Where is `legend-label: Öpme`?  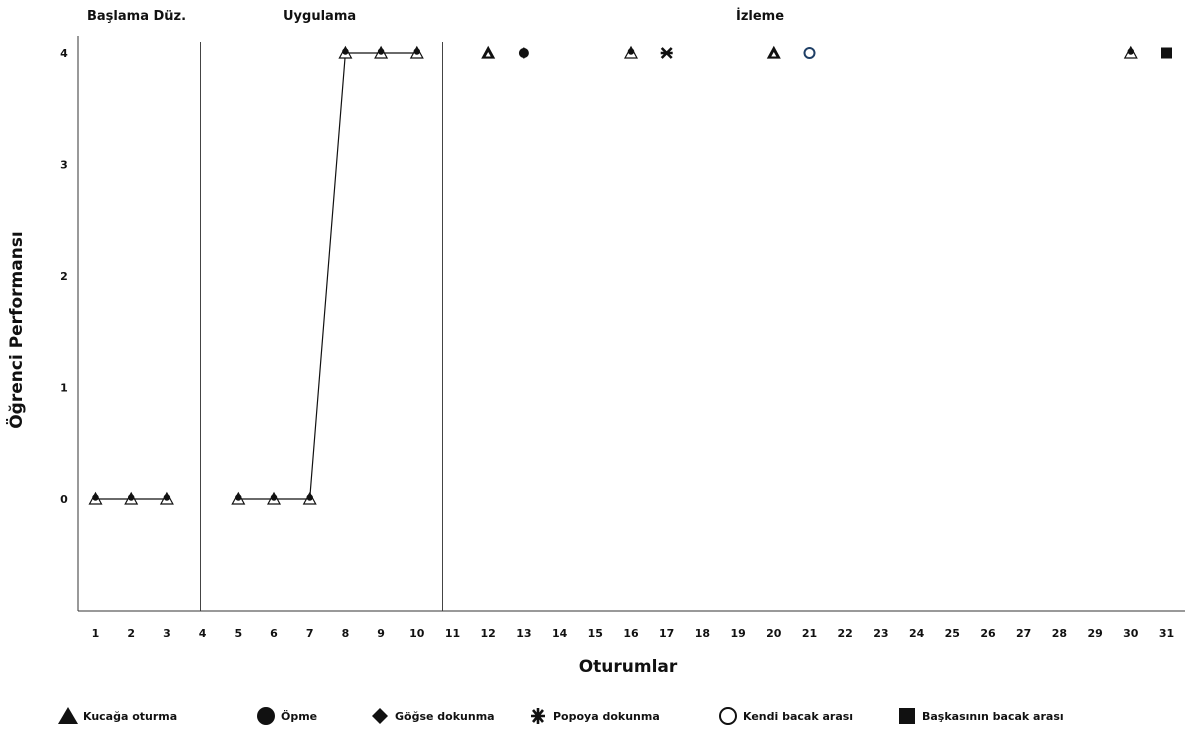
legend-label: Öpme is located at coordinates (299, 716).